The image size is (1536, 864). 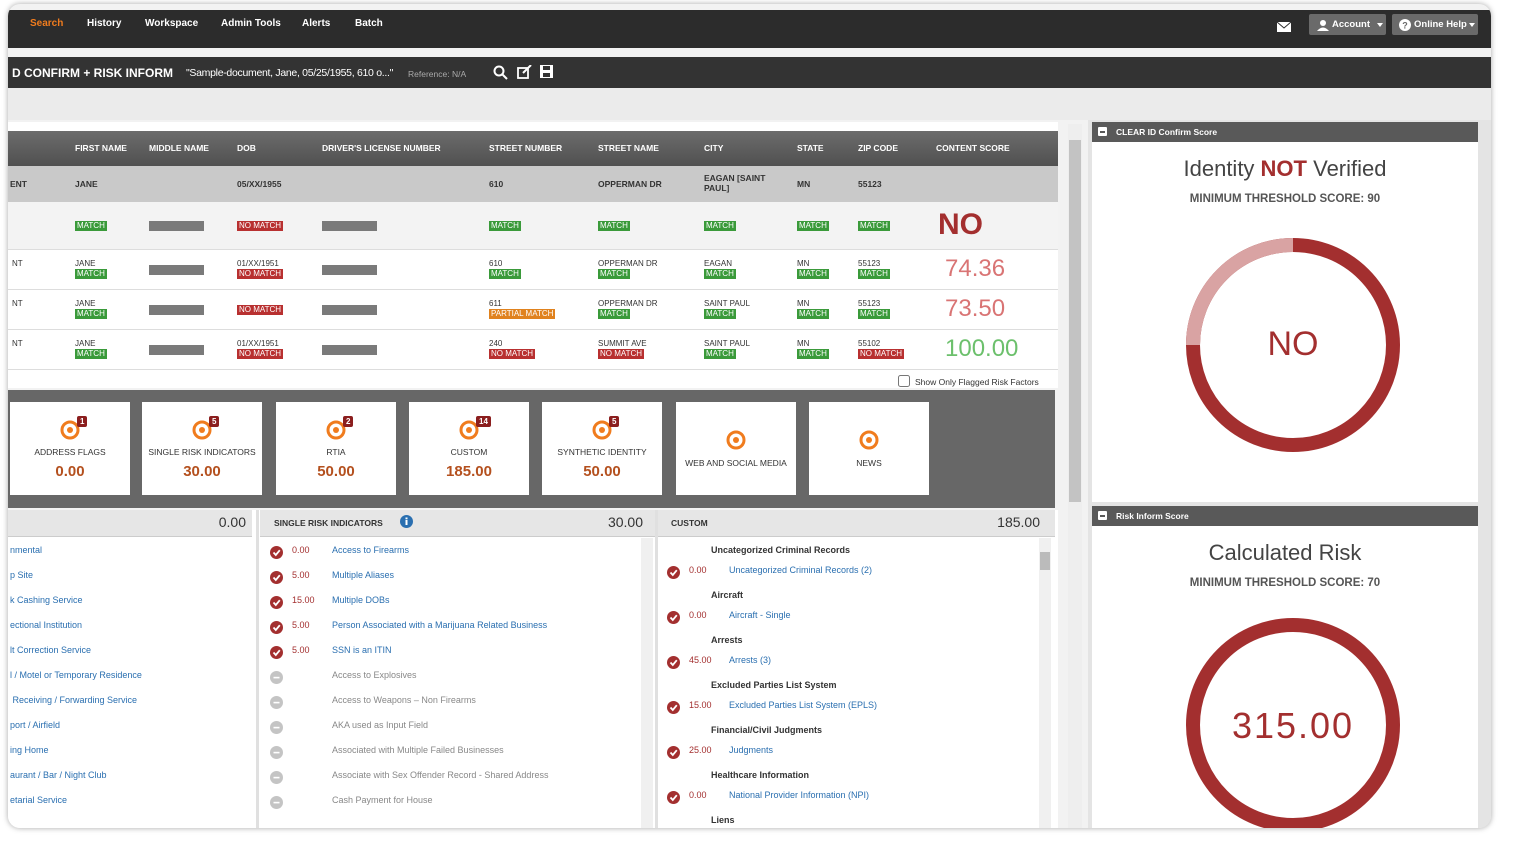 I want to click on risk-card: WEB AND SOCIAL MEDIA, so click(x=736, y=448).